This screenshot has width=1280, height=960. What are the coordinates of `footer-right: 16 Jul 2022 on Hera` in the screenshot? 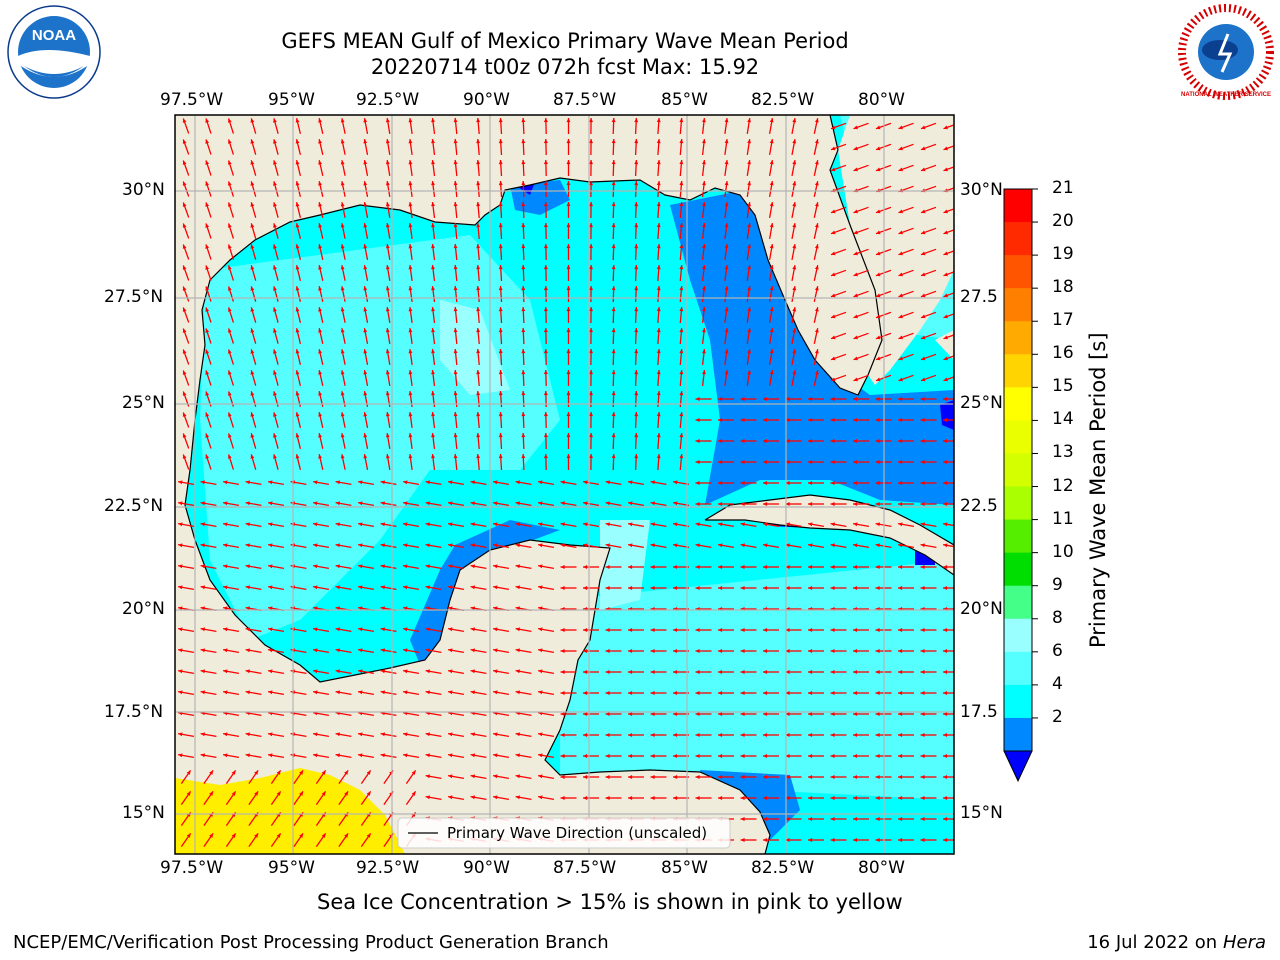 It's located at (1176, 942).